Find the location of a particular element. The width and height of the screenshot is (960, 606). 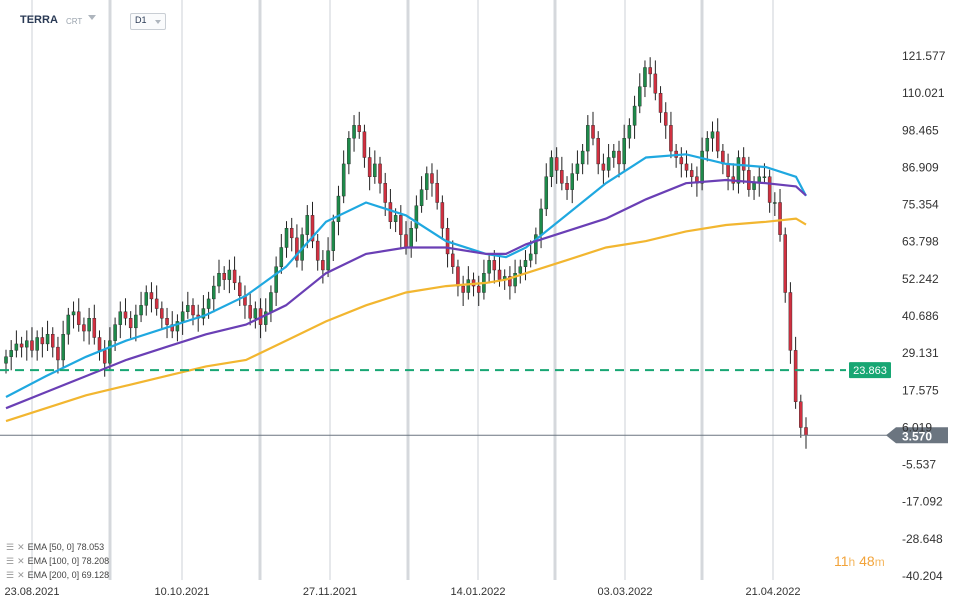

y-tick-label: 121.577 is located at coordinates (924, 56).